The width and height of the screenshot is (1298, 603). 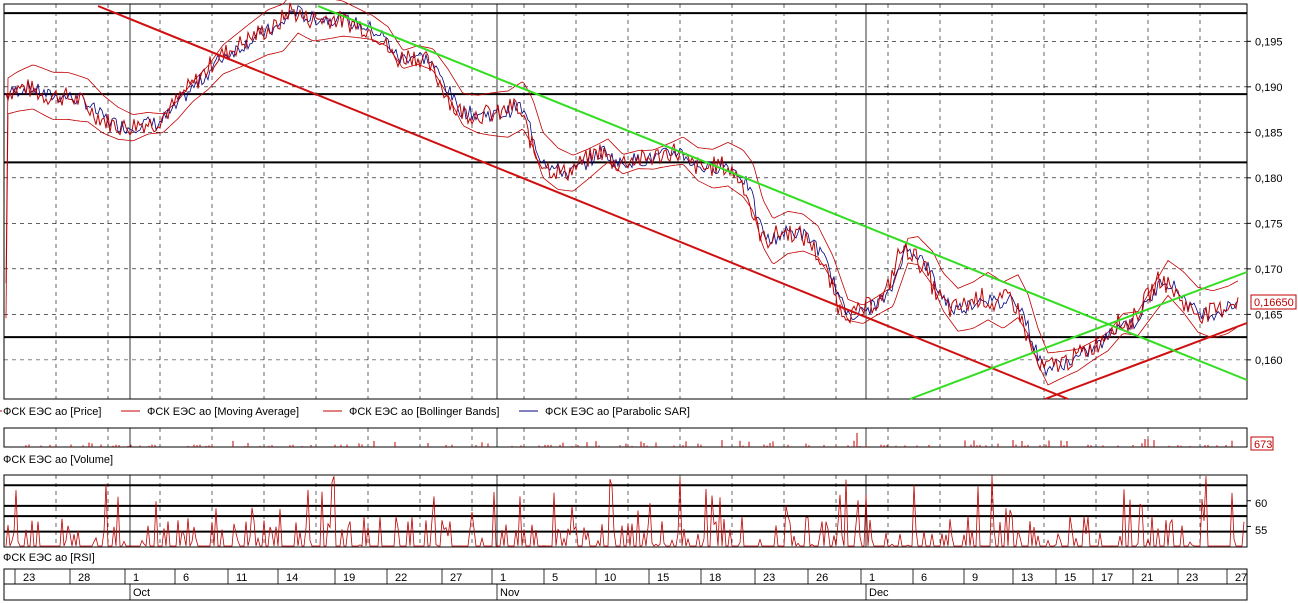 What do you see at coordinates (52, 412) in the screenshot?
I see `legend-price: ФСК ЕЭС ао [Price]` at bounding box center [52, 412].